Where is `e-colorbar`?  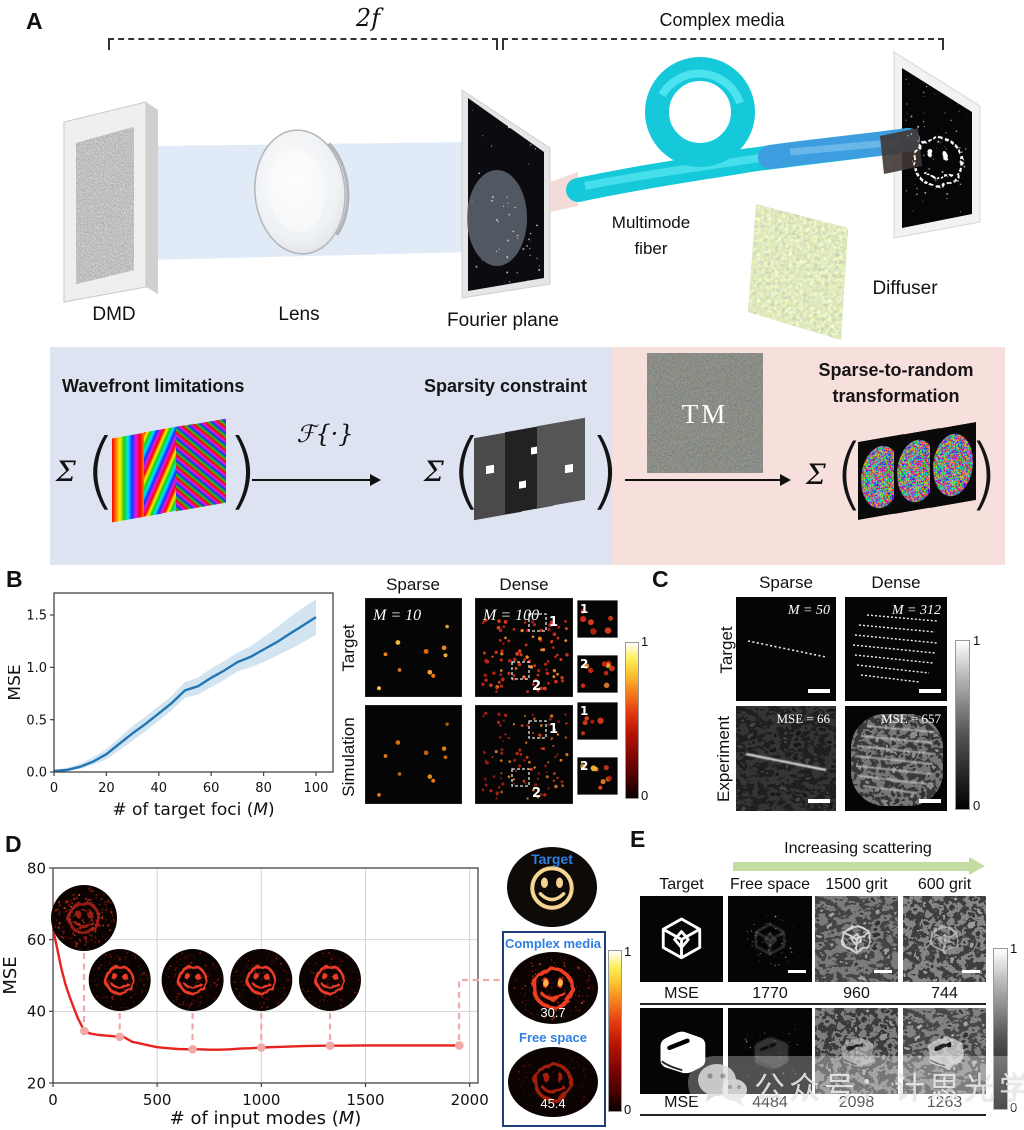 e-colorbar is located at coordinates (1000, 1029).